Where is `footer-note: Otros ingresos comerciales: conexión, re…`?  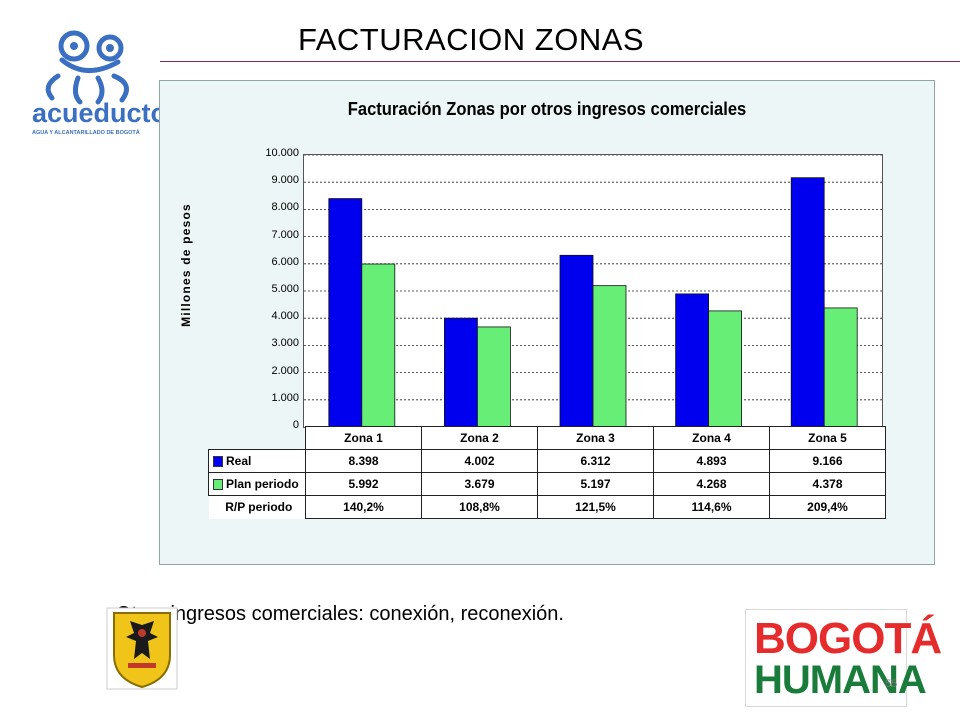
footer-note: Otros ingresos comerciales: conexión, re… is located at coordinates (340, 614).